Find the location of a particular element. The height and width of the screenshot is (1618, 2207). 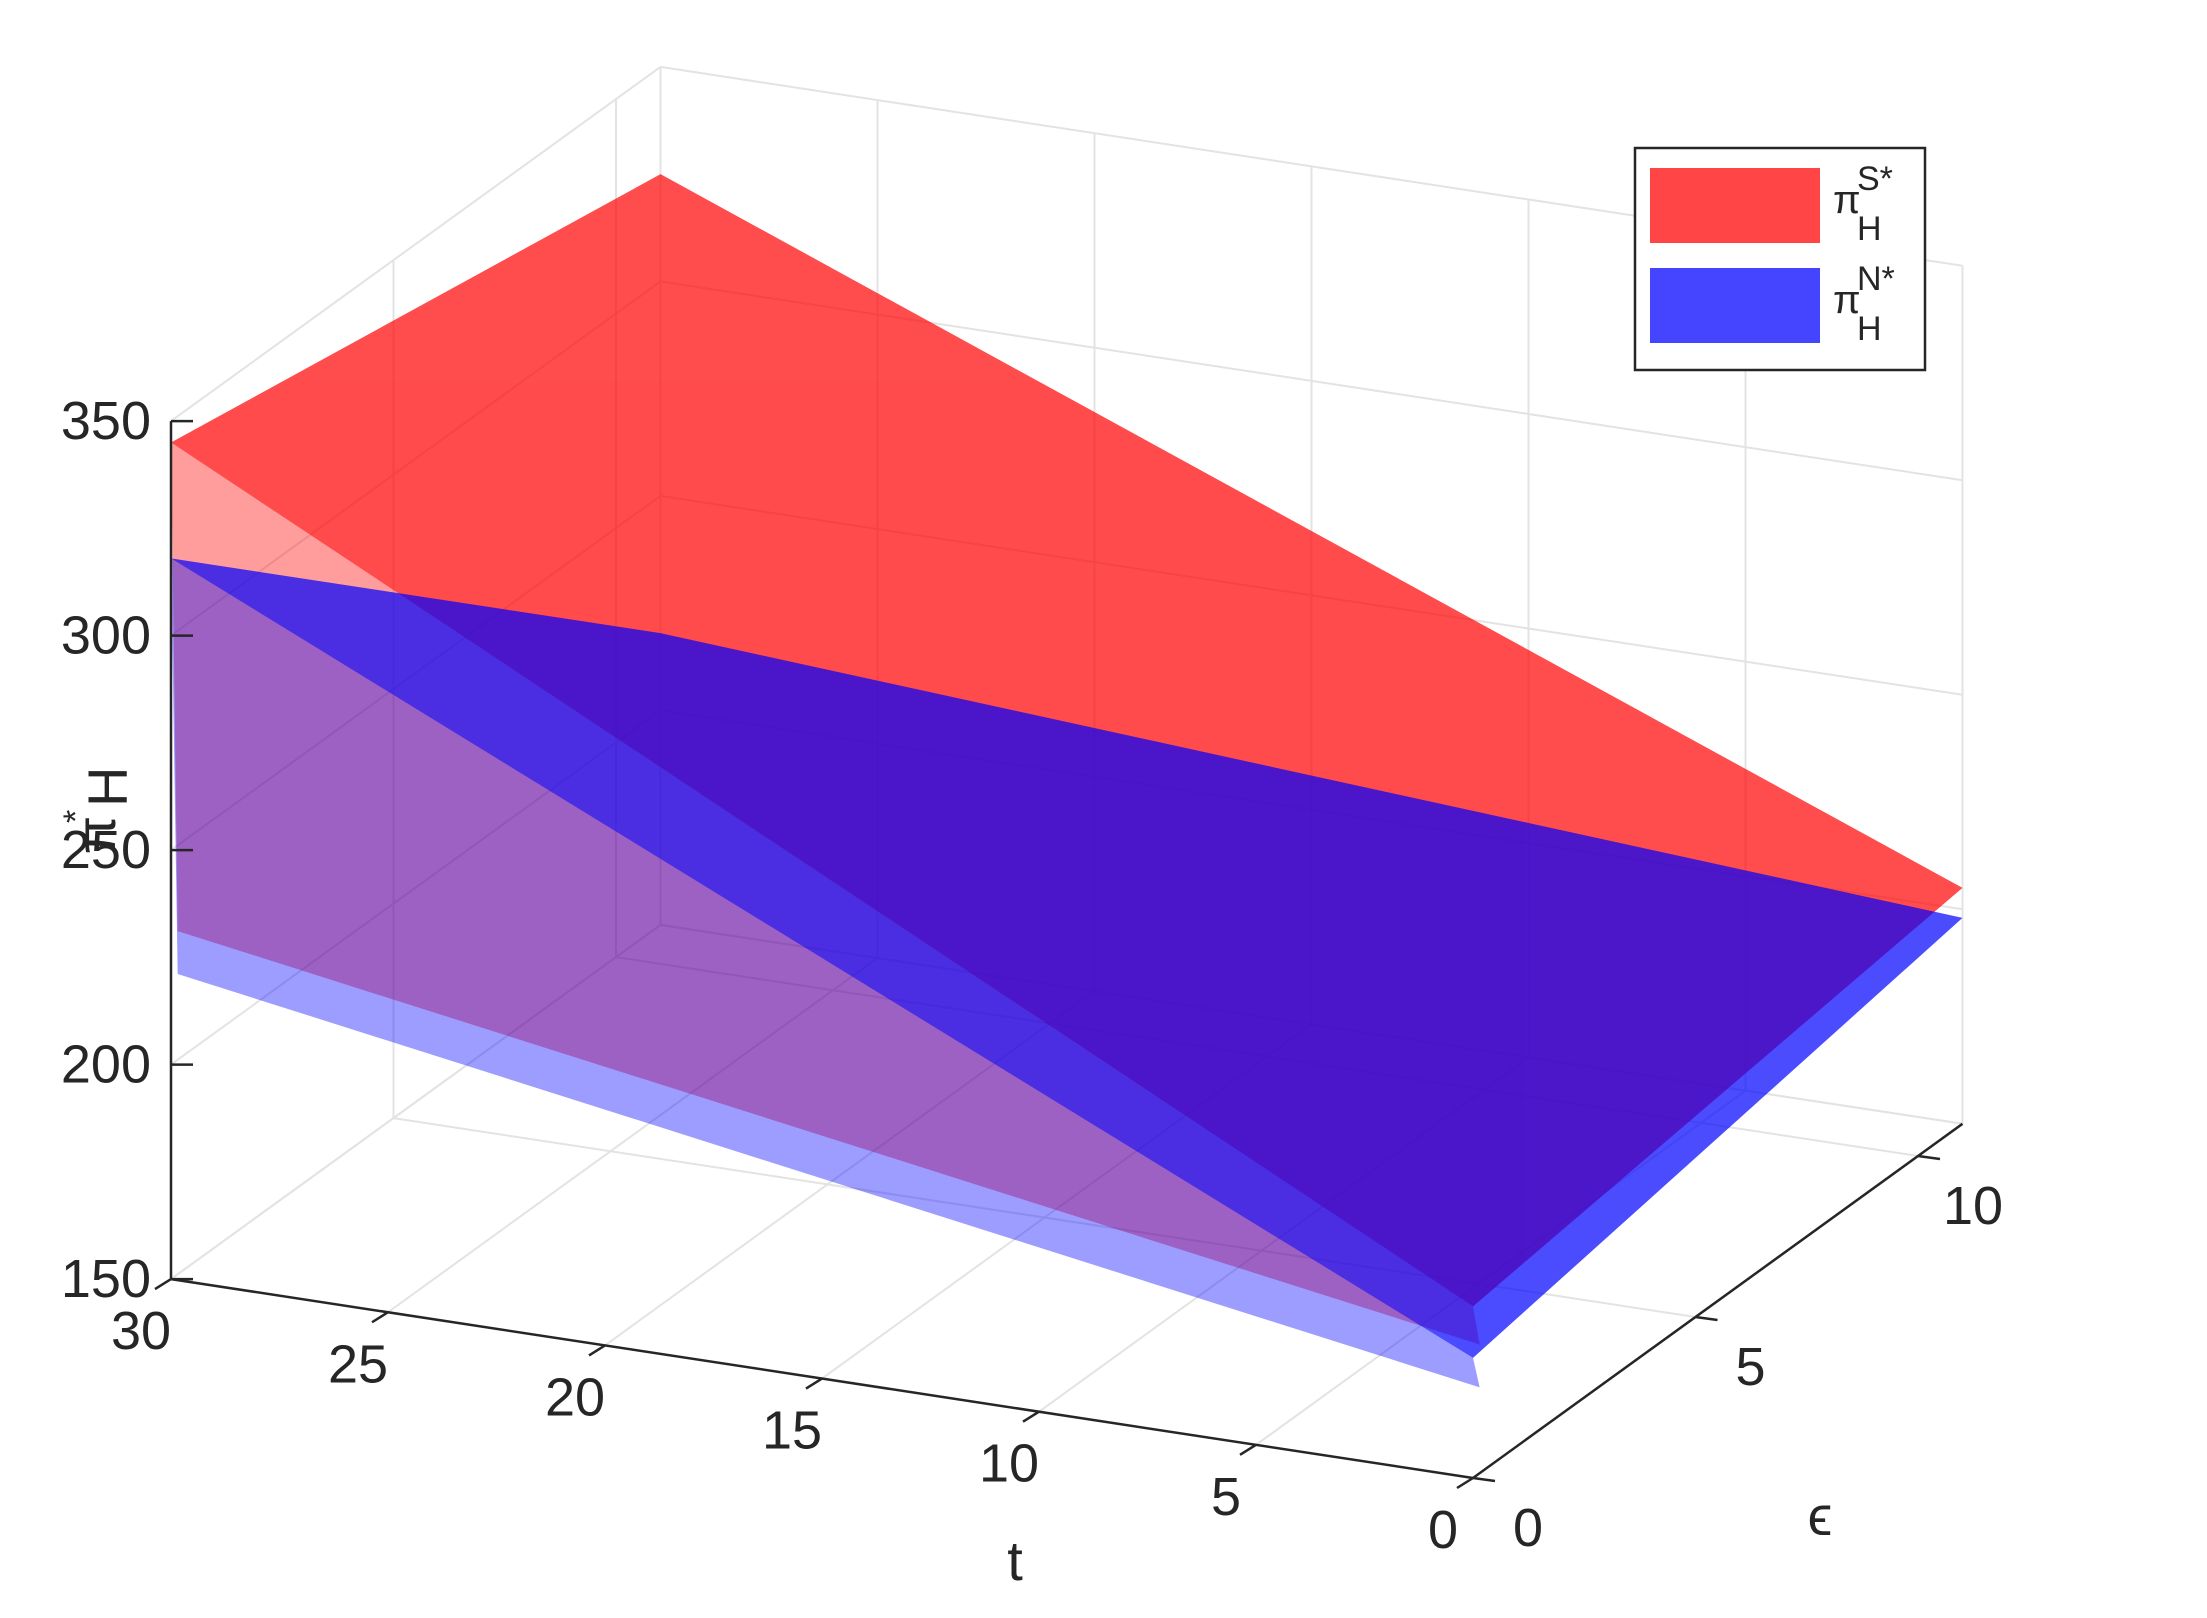

y-tick-label: 10 is located at coordinates (1973, 1206).